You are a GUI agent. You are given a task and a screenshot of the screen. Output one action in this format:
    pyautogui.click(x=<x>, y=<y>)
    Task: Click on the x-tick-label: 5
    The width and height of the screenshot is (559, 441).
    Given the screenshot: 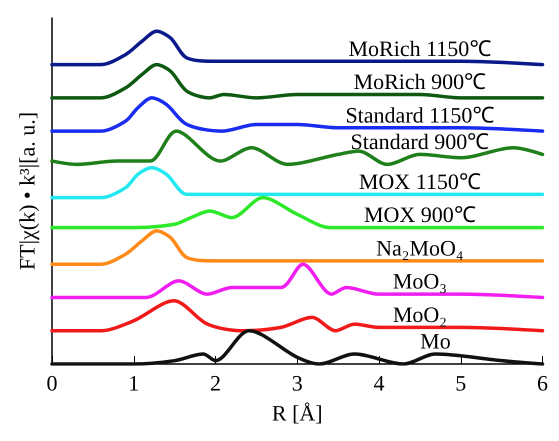 What is the action you would take?
    pyautogui.click(x=460, y=383)
    